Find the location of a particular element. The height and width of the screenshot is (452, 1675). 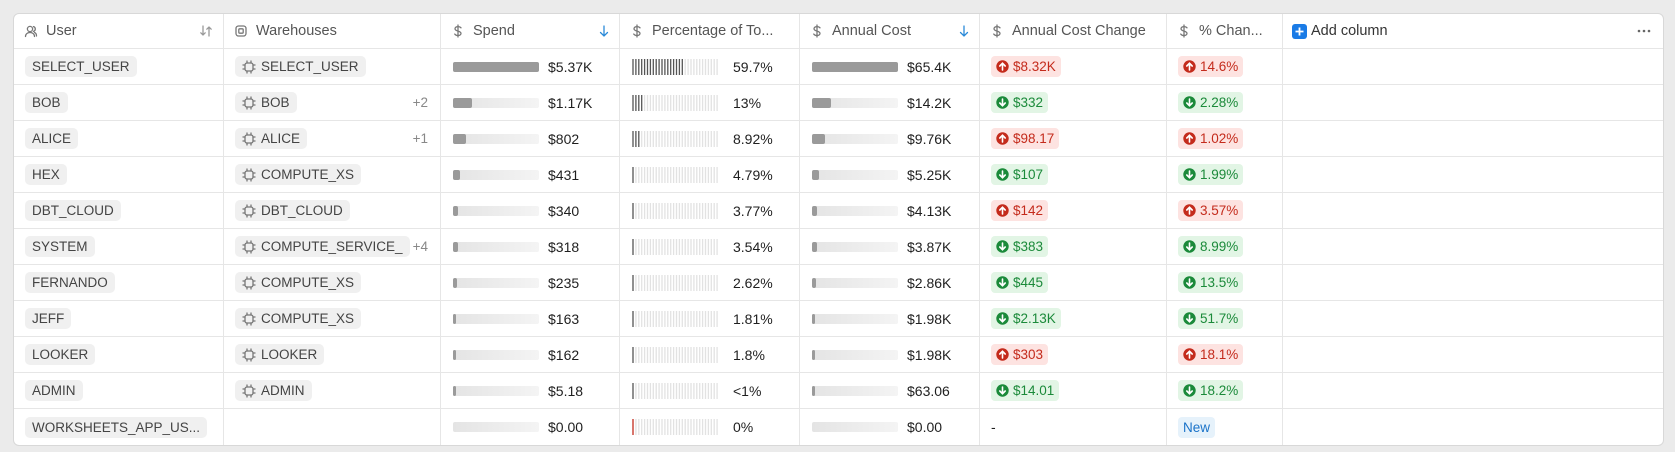

more-menu is located at coordinates (1644, 31).